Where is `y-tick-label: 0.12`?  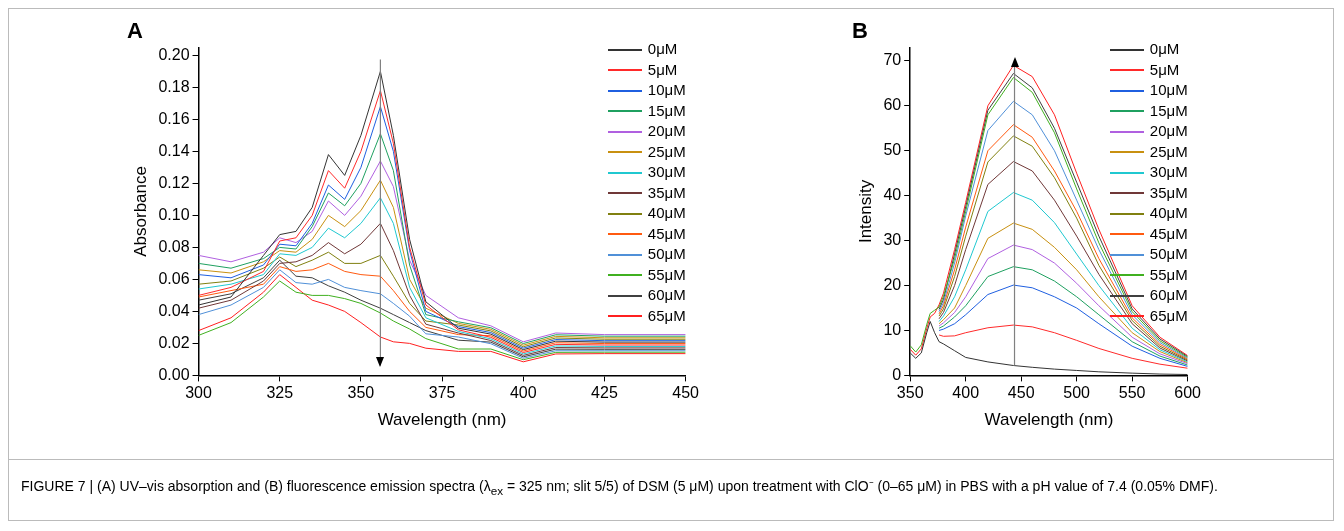
y-tick-label: 0.12 is located at coordinates (174, 182).